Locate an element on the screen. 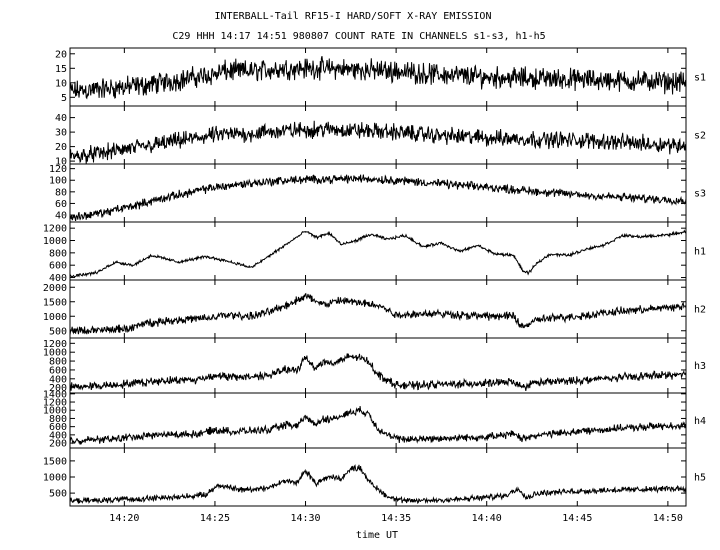  channel-label-h5: h5 is located at coordinates (700, 478).